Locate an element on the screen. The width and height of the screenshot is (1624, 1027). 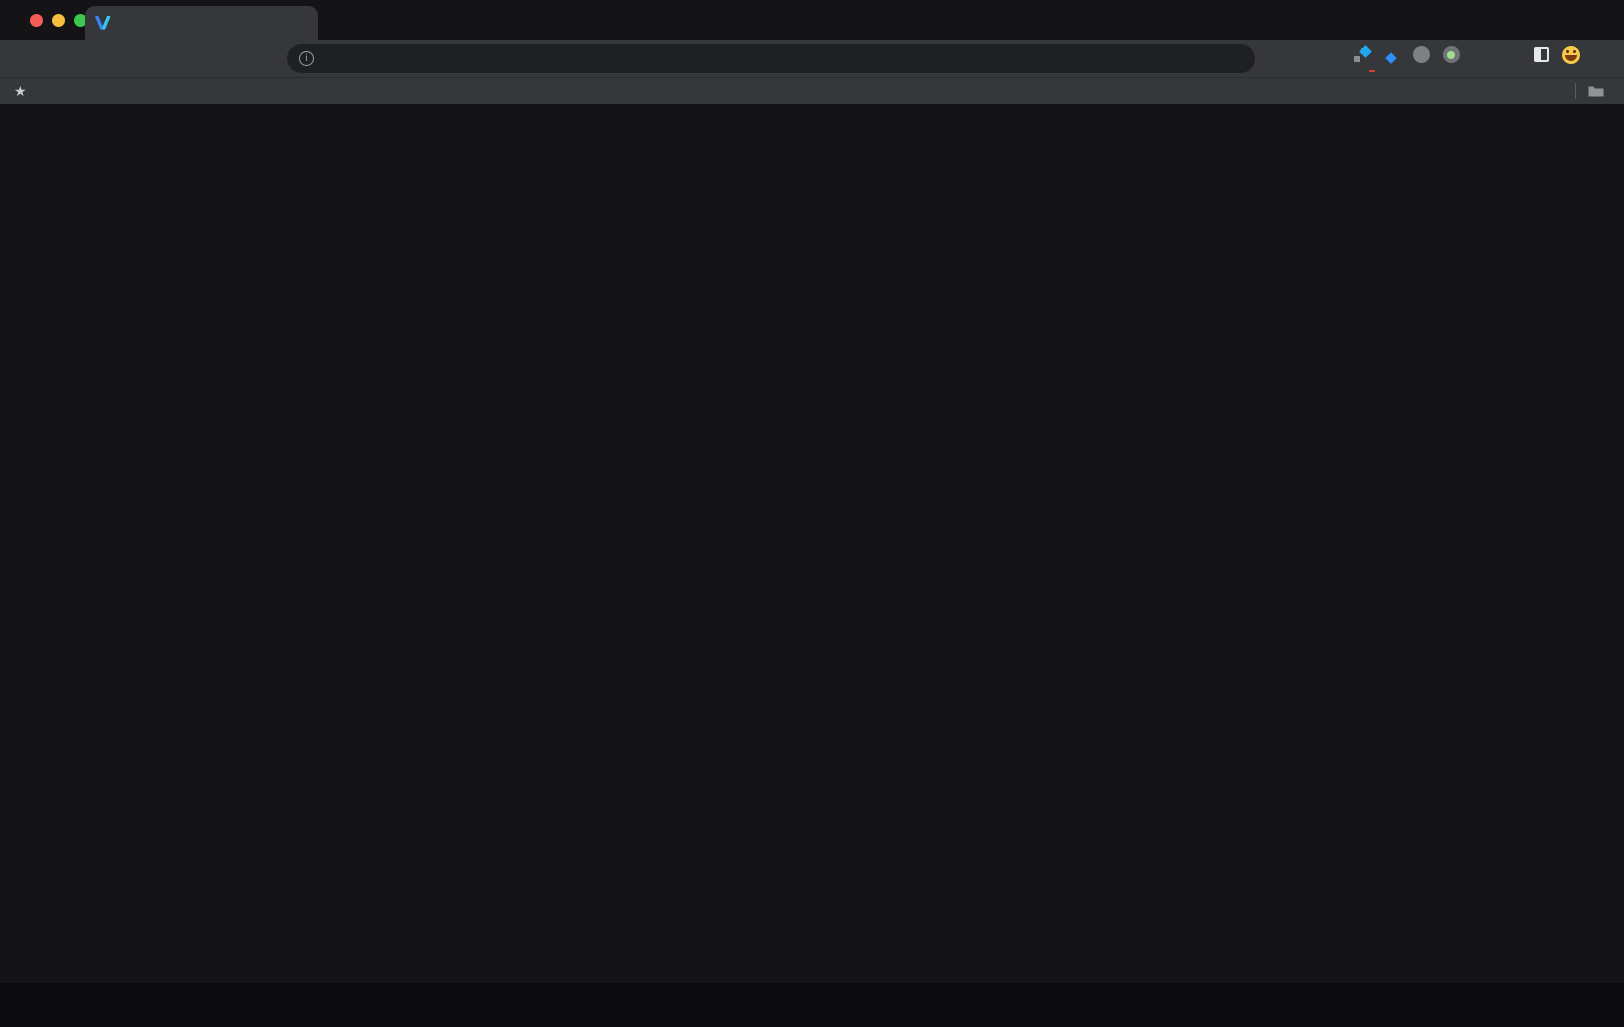
site-info-icon: i is located at coordinates (306, 58).